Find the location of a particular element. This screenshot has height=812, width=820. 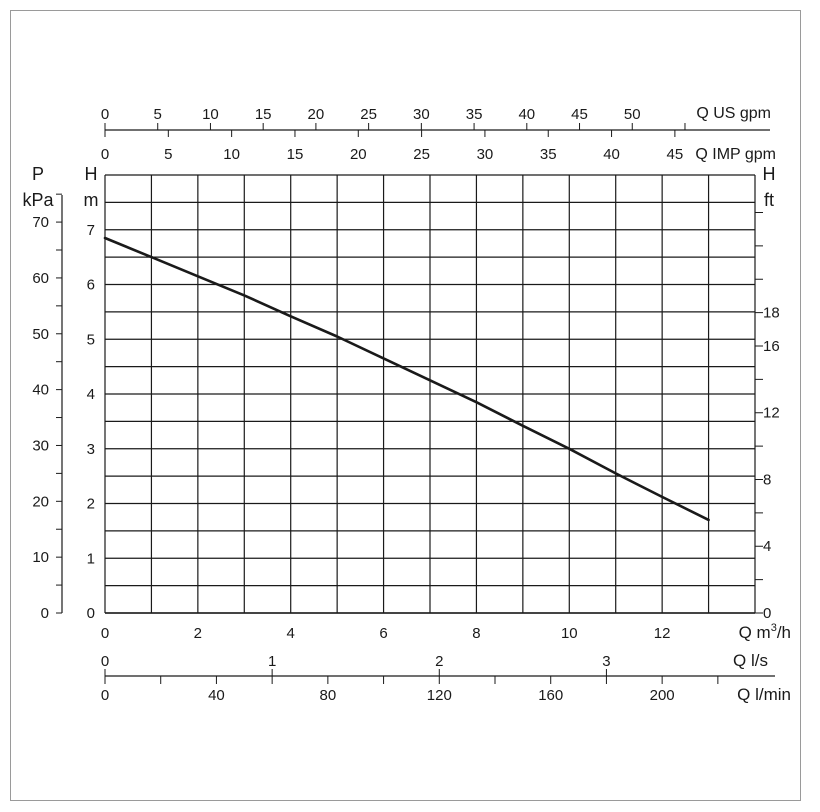

ft-tick-label: 4 is located at coordinates (767, 546).